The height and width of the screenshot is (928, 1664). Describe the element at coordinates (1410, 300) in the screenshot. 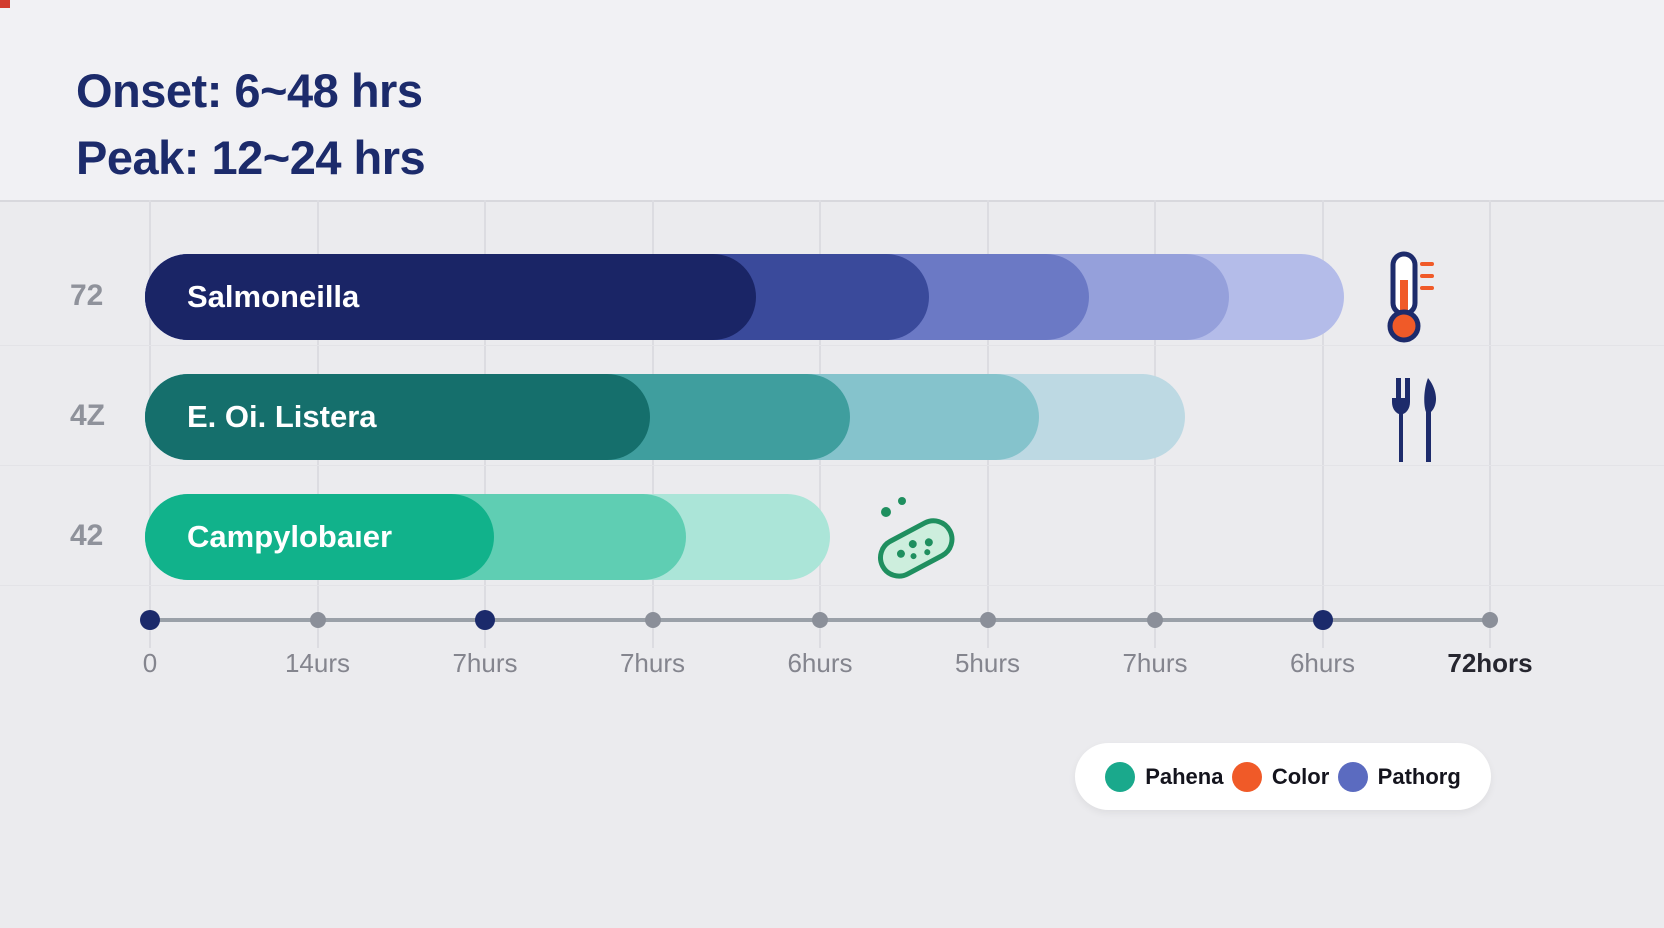

I see `thermometer-icon` at that location.